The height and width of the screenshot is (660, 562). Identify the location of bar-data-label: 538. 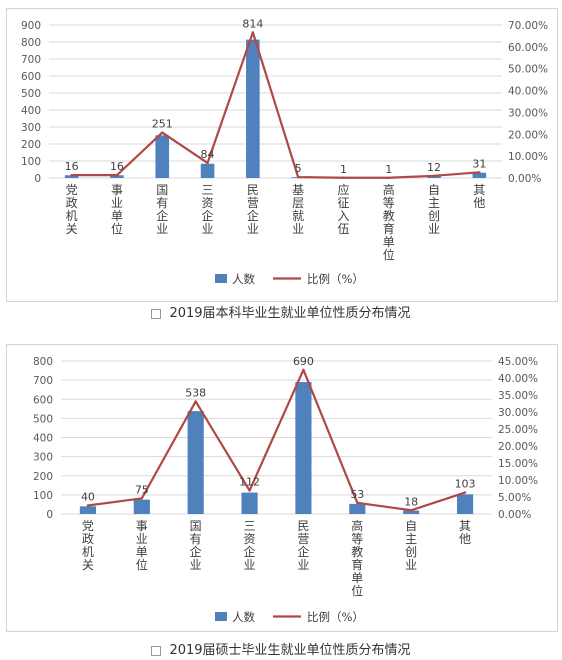
(195, 392).